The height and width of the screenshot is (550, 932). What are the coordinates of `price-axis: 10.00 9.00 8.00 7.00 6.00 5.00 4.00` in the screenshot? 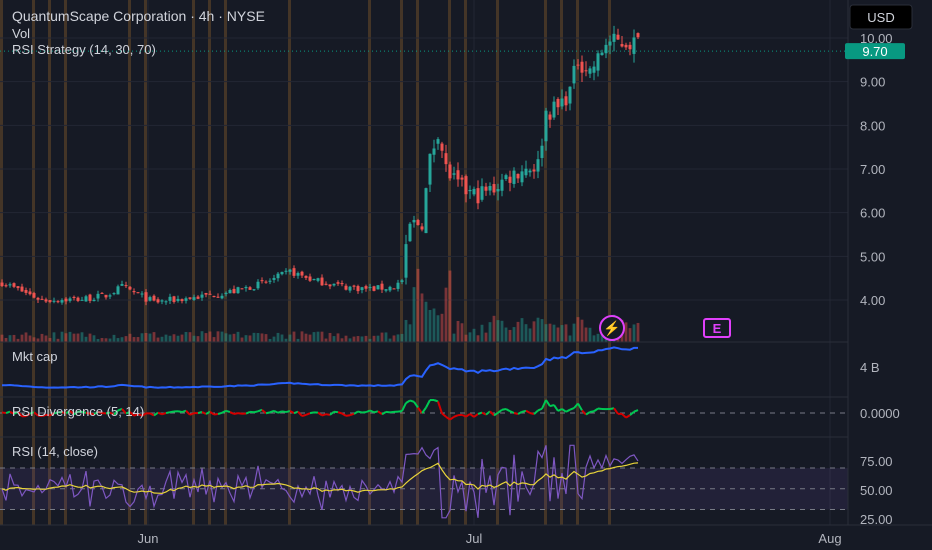 It's located at (876, 169).